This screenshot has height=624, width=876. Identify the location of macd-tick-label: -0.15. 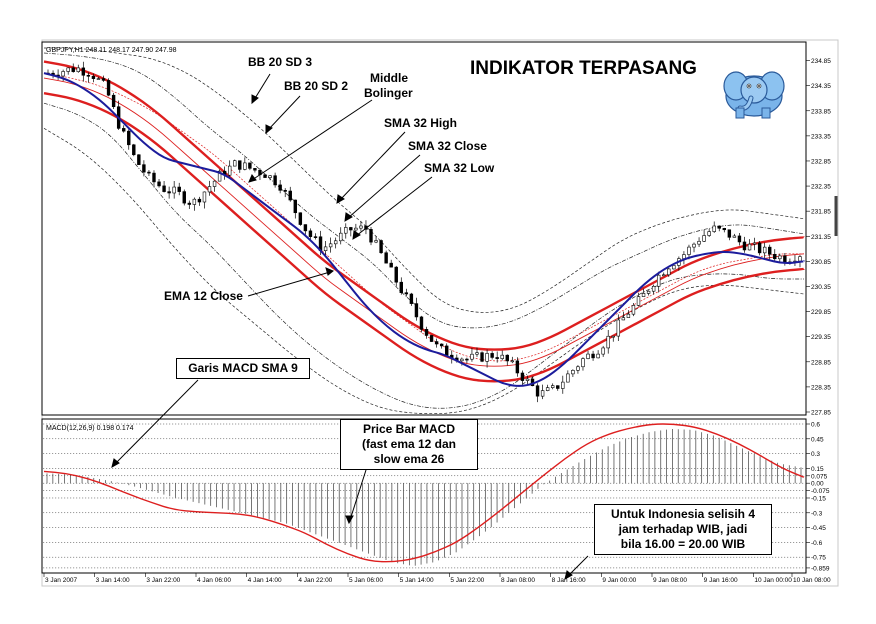
(818, 498).